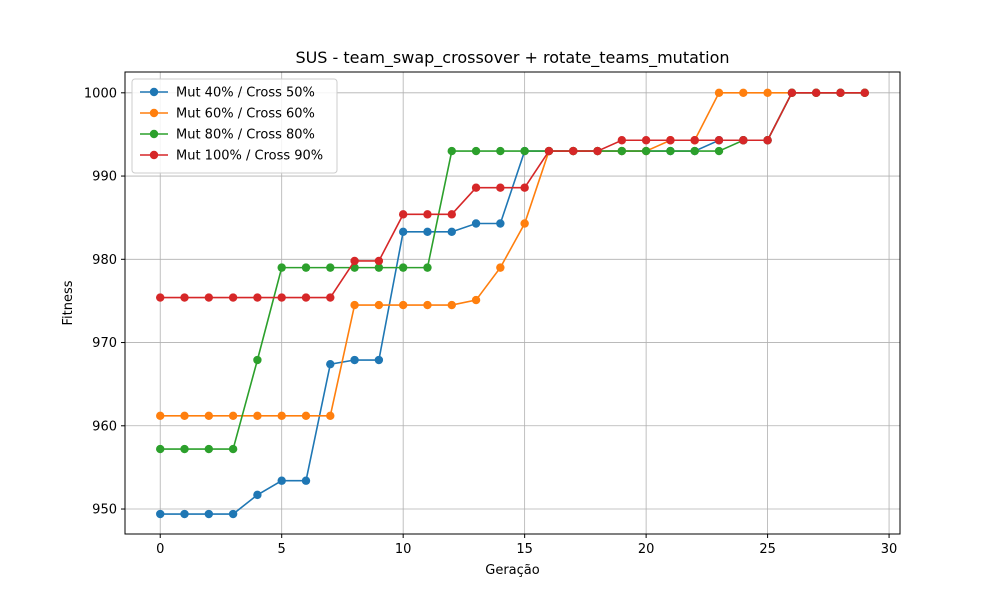 This screenshot has height=600, width=1000. What do you see at coordinates (767, 549) in the screenshot?
I see `x-tick-label: 25` at bounding box center [767, 549].